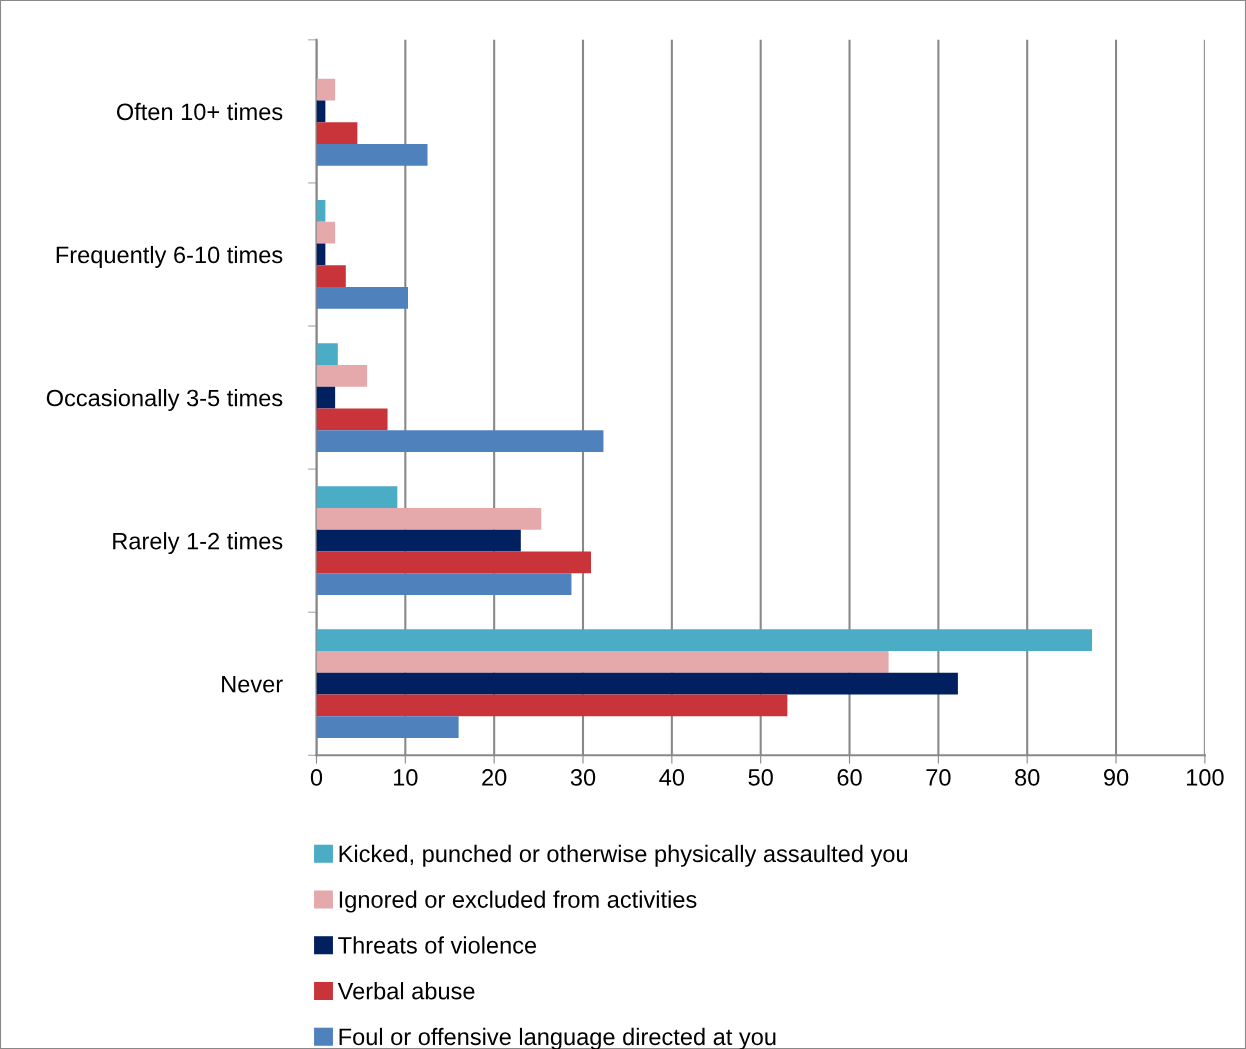 The width and height of the screenshot is (1246, 1049). Describe the element at coordinates (1027, 777) in the screenshot. I see `x-tick-label: 80` at that location.